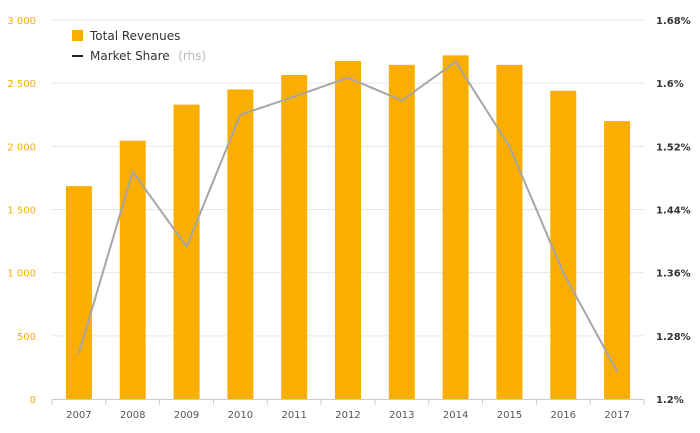  I want to click on market-share-point-2014, so click(455, 62).